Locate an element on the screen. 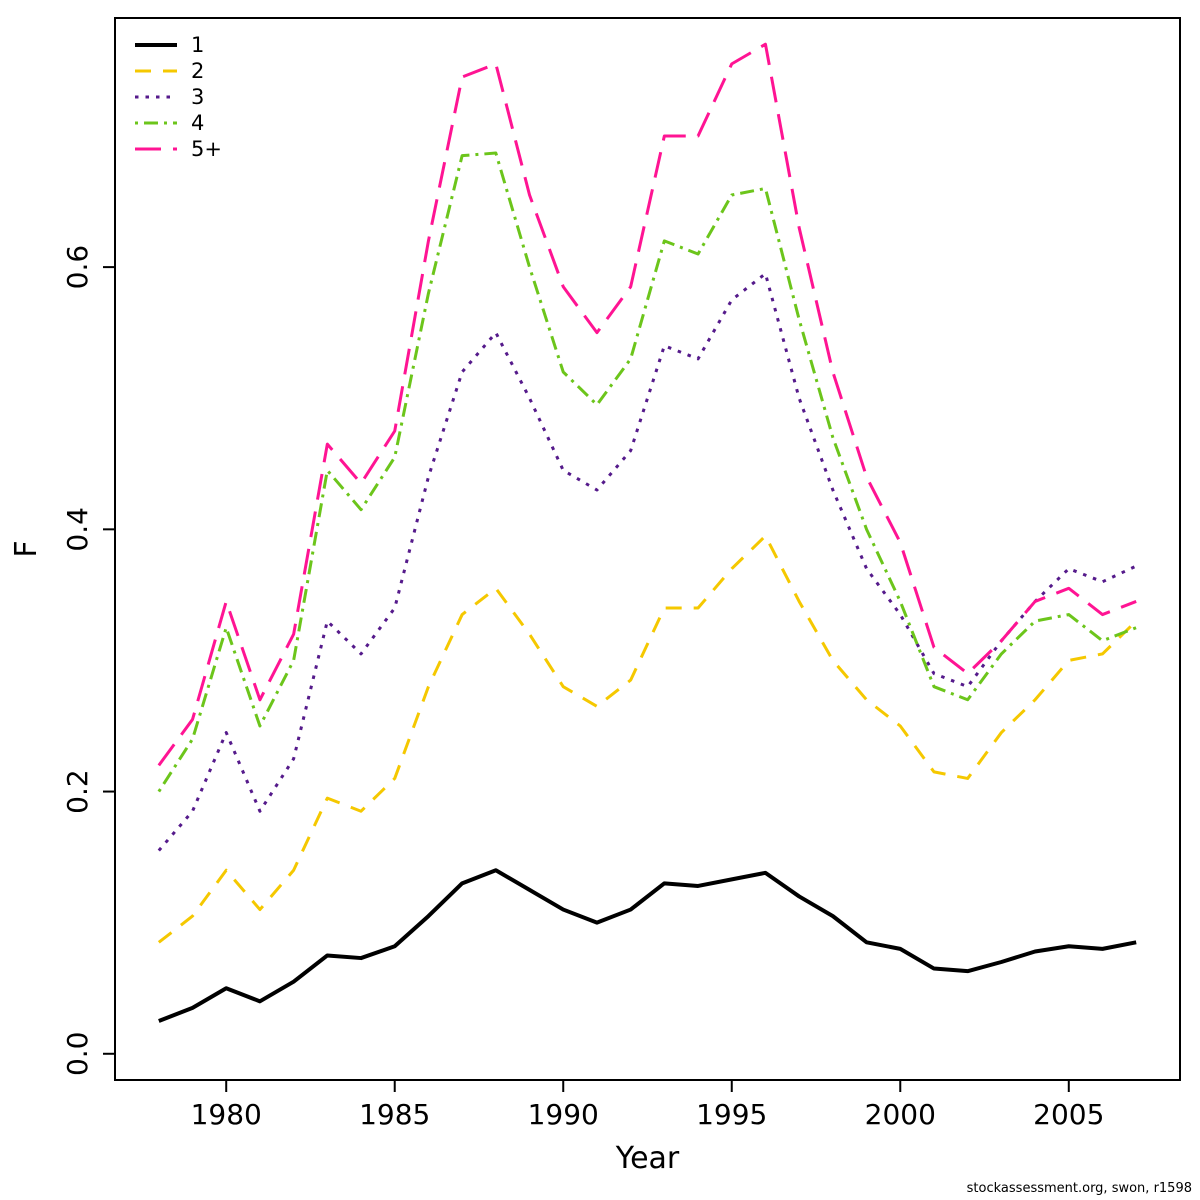 The image size is (1200, 1200). x-tick-label: 1990 is located at coordinates (563, 1114).